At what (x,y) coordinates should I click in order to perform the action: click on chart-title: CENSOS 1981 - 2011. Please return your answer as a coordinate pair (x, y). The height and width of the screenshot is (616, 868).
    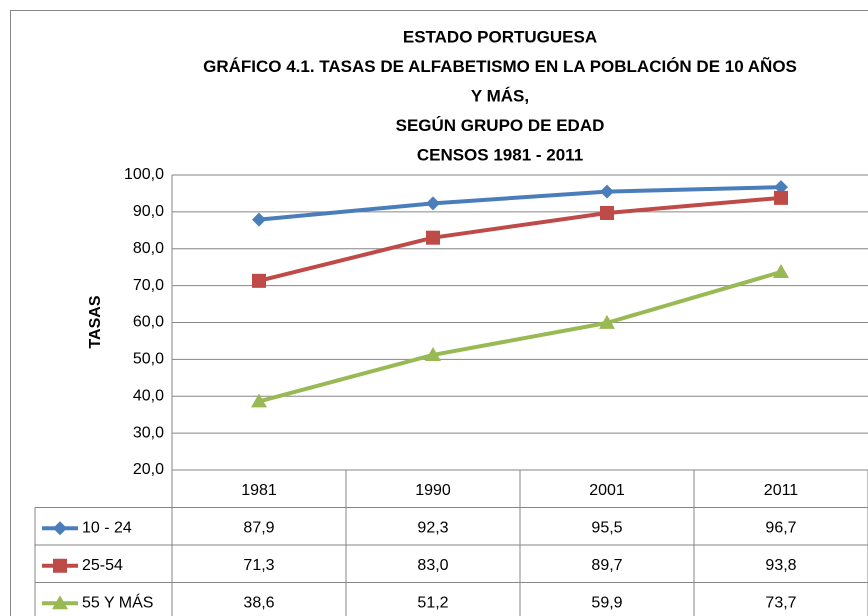
    Looking at the image, I should click on (500, 154).